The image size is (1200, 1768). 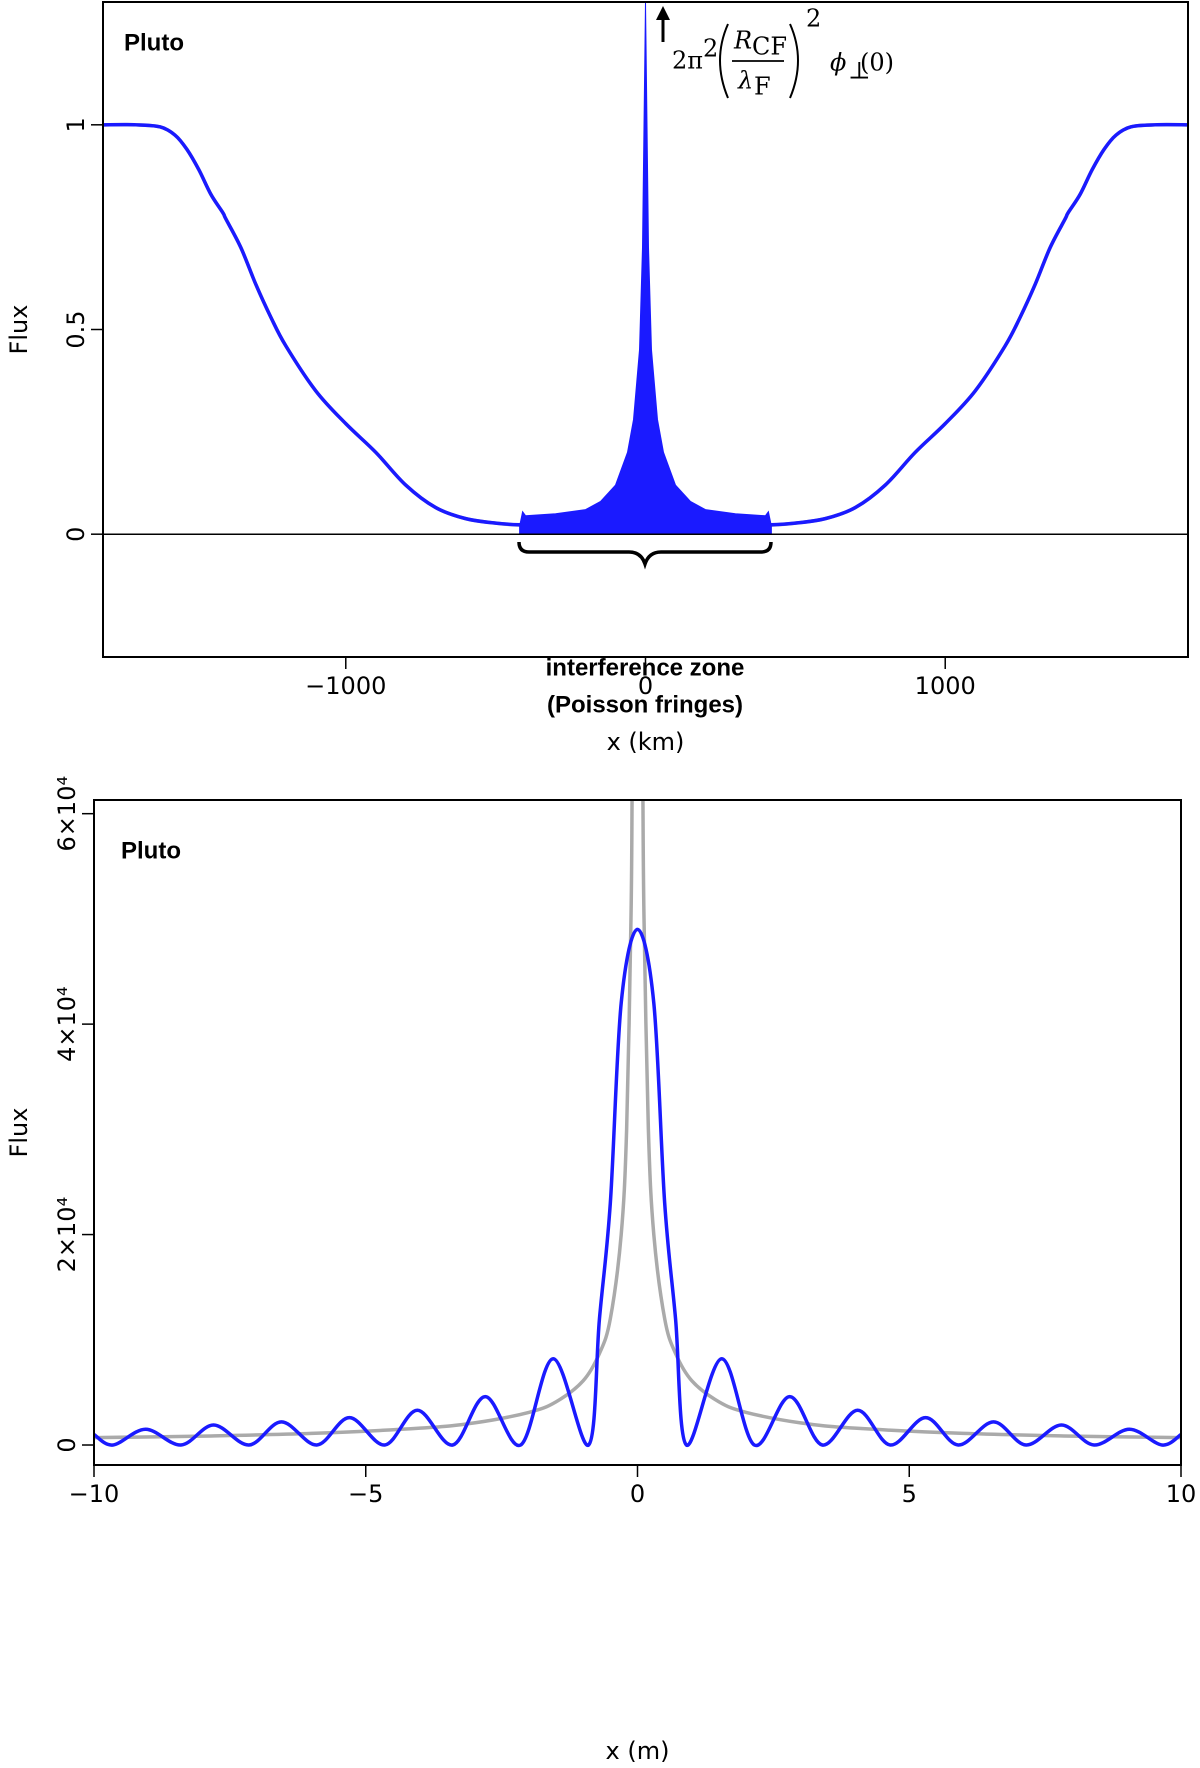 I want to click on formula-part: (0), so click(x=877, y=63).